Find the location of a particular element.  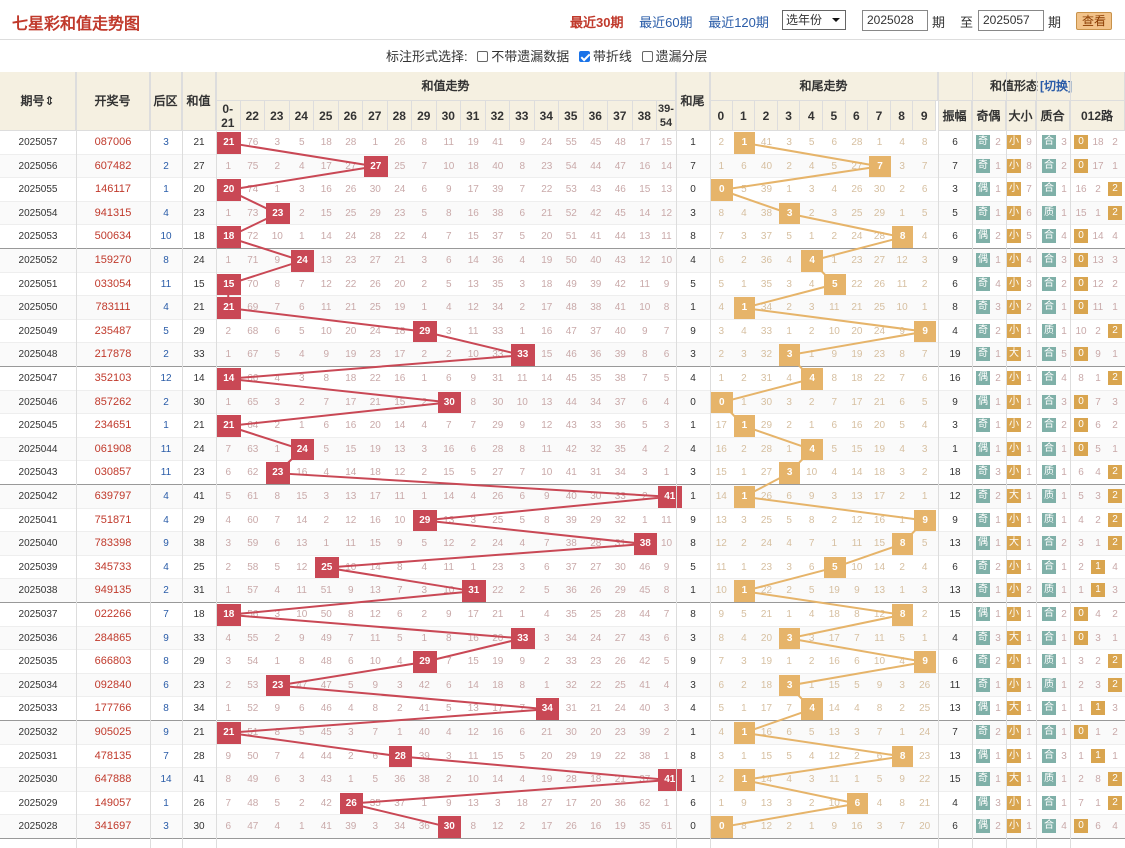

sum-miss-cell: 19 is located at coordinates (596, 756).